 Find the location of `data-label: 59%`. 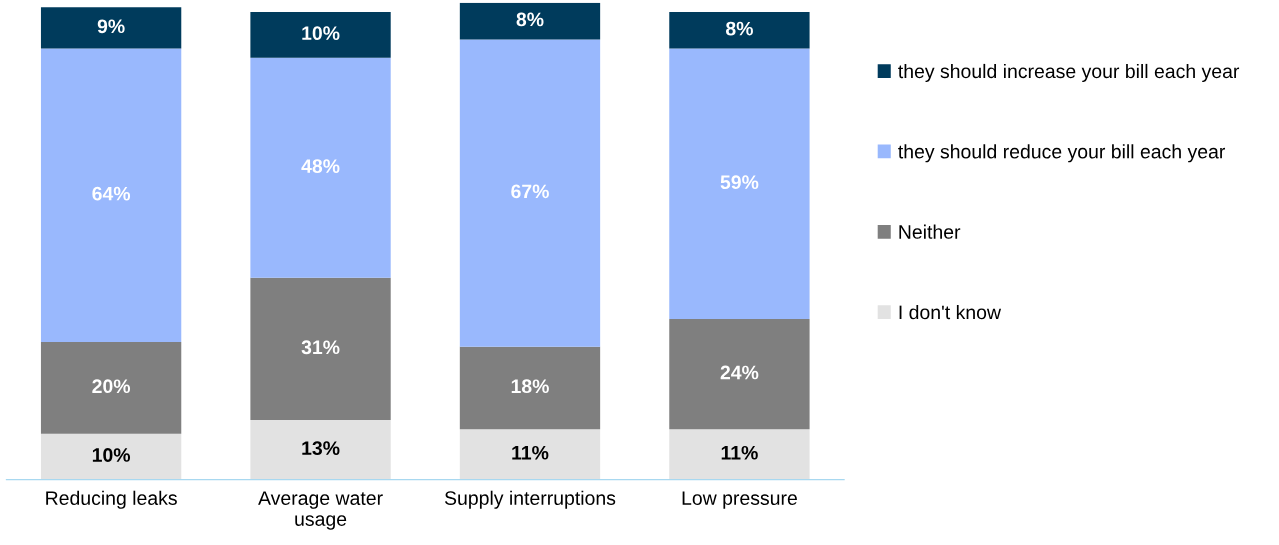

data-label: 59% is located at coordinates (739, 182).